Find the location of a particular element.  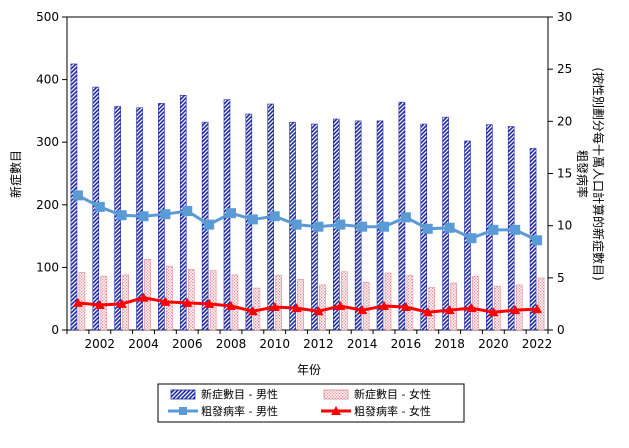

x-tick-label: 2022 is located at coordinates (537, 344).